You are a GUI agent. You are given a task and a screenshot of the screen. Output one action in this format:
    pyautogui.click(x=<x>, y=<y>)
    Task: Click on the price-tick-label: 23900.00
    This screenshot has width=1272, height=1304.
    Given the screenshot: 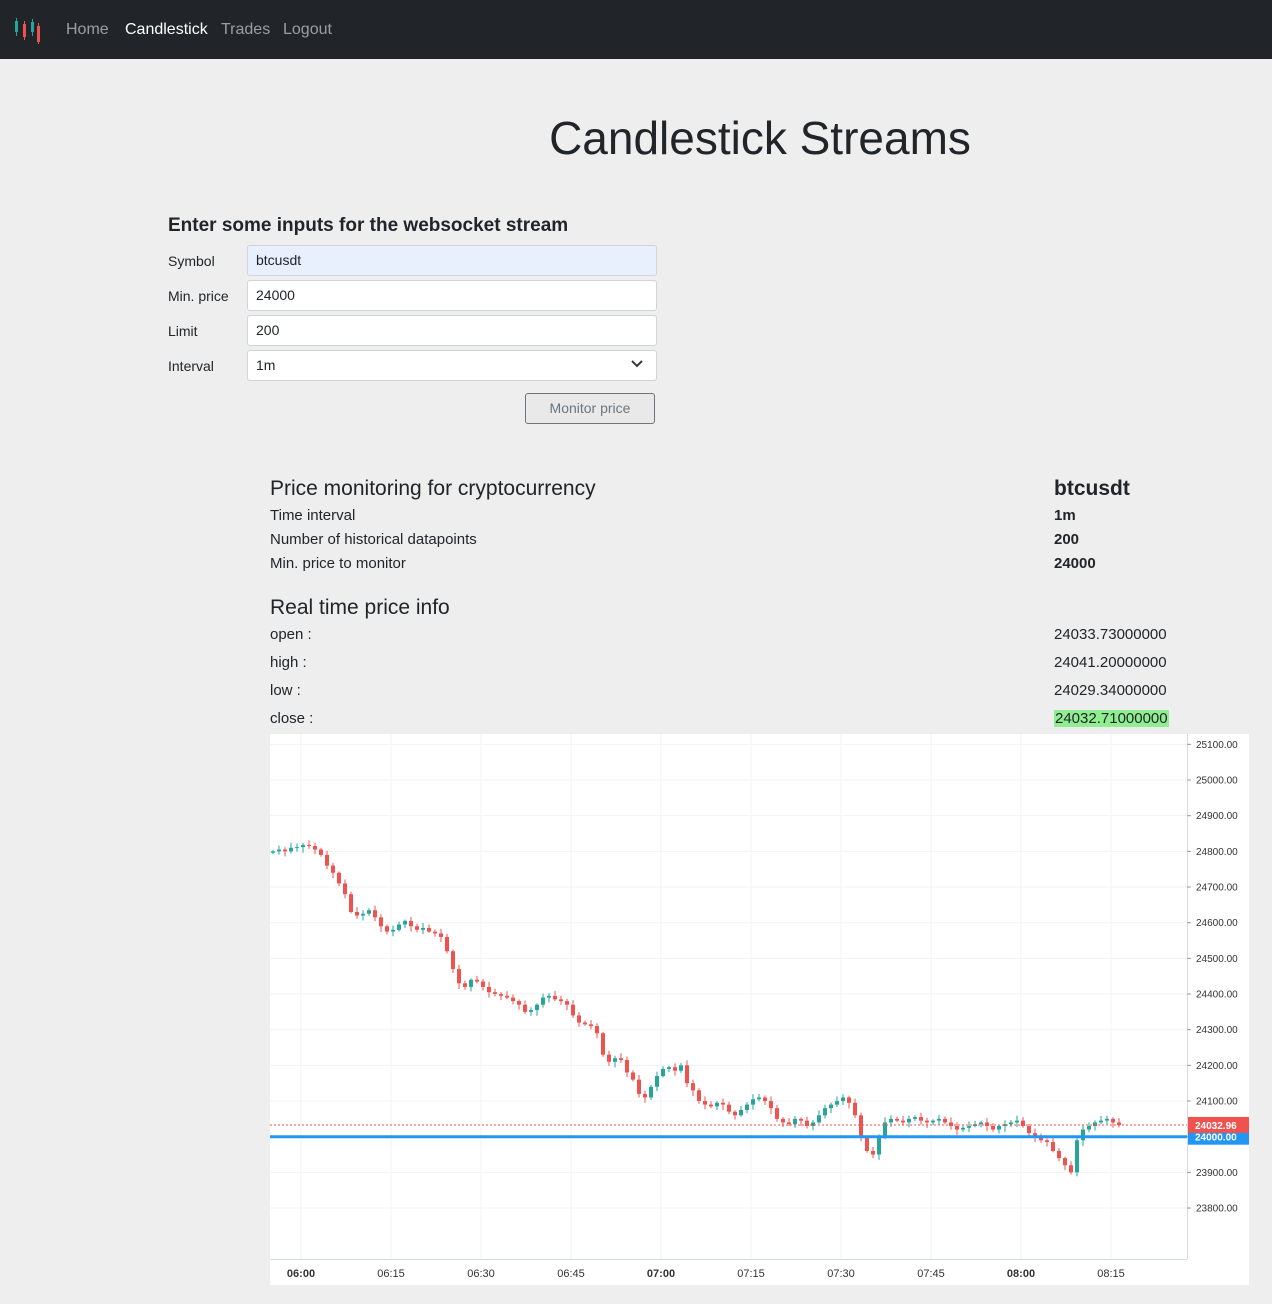 What is the action you would take?
    pyautogui.click(x=1217, y=1173)
    